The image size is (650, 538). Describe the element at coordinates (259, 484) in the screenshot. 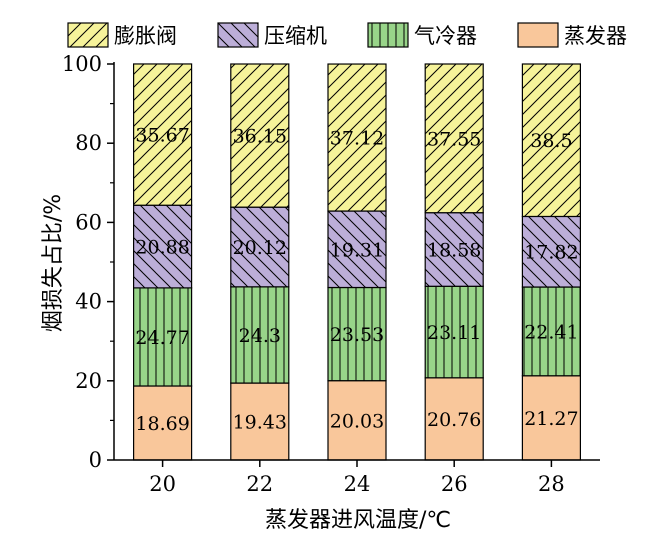

I see `x-tick-label-1: 22` at that location.